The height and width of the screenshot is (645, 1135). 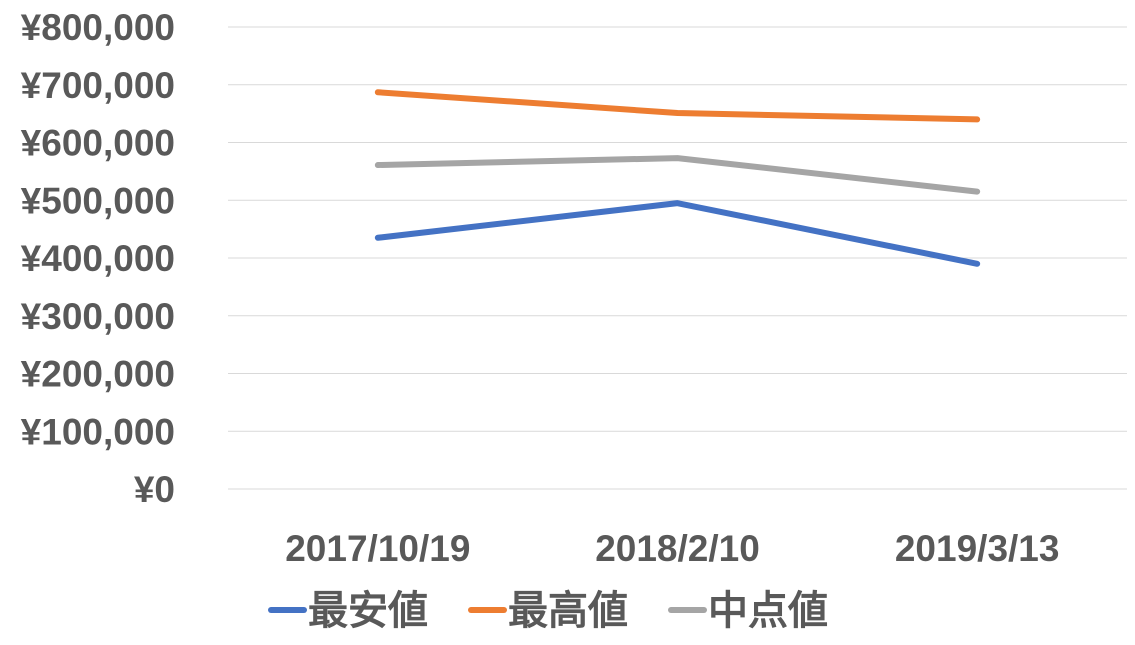 What do you see at coordinates (98, 200) in the screenshot?
I see `y-tick-label: ¥500,000` at bounding box center [98, 200].